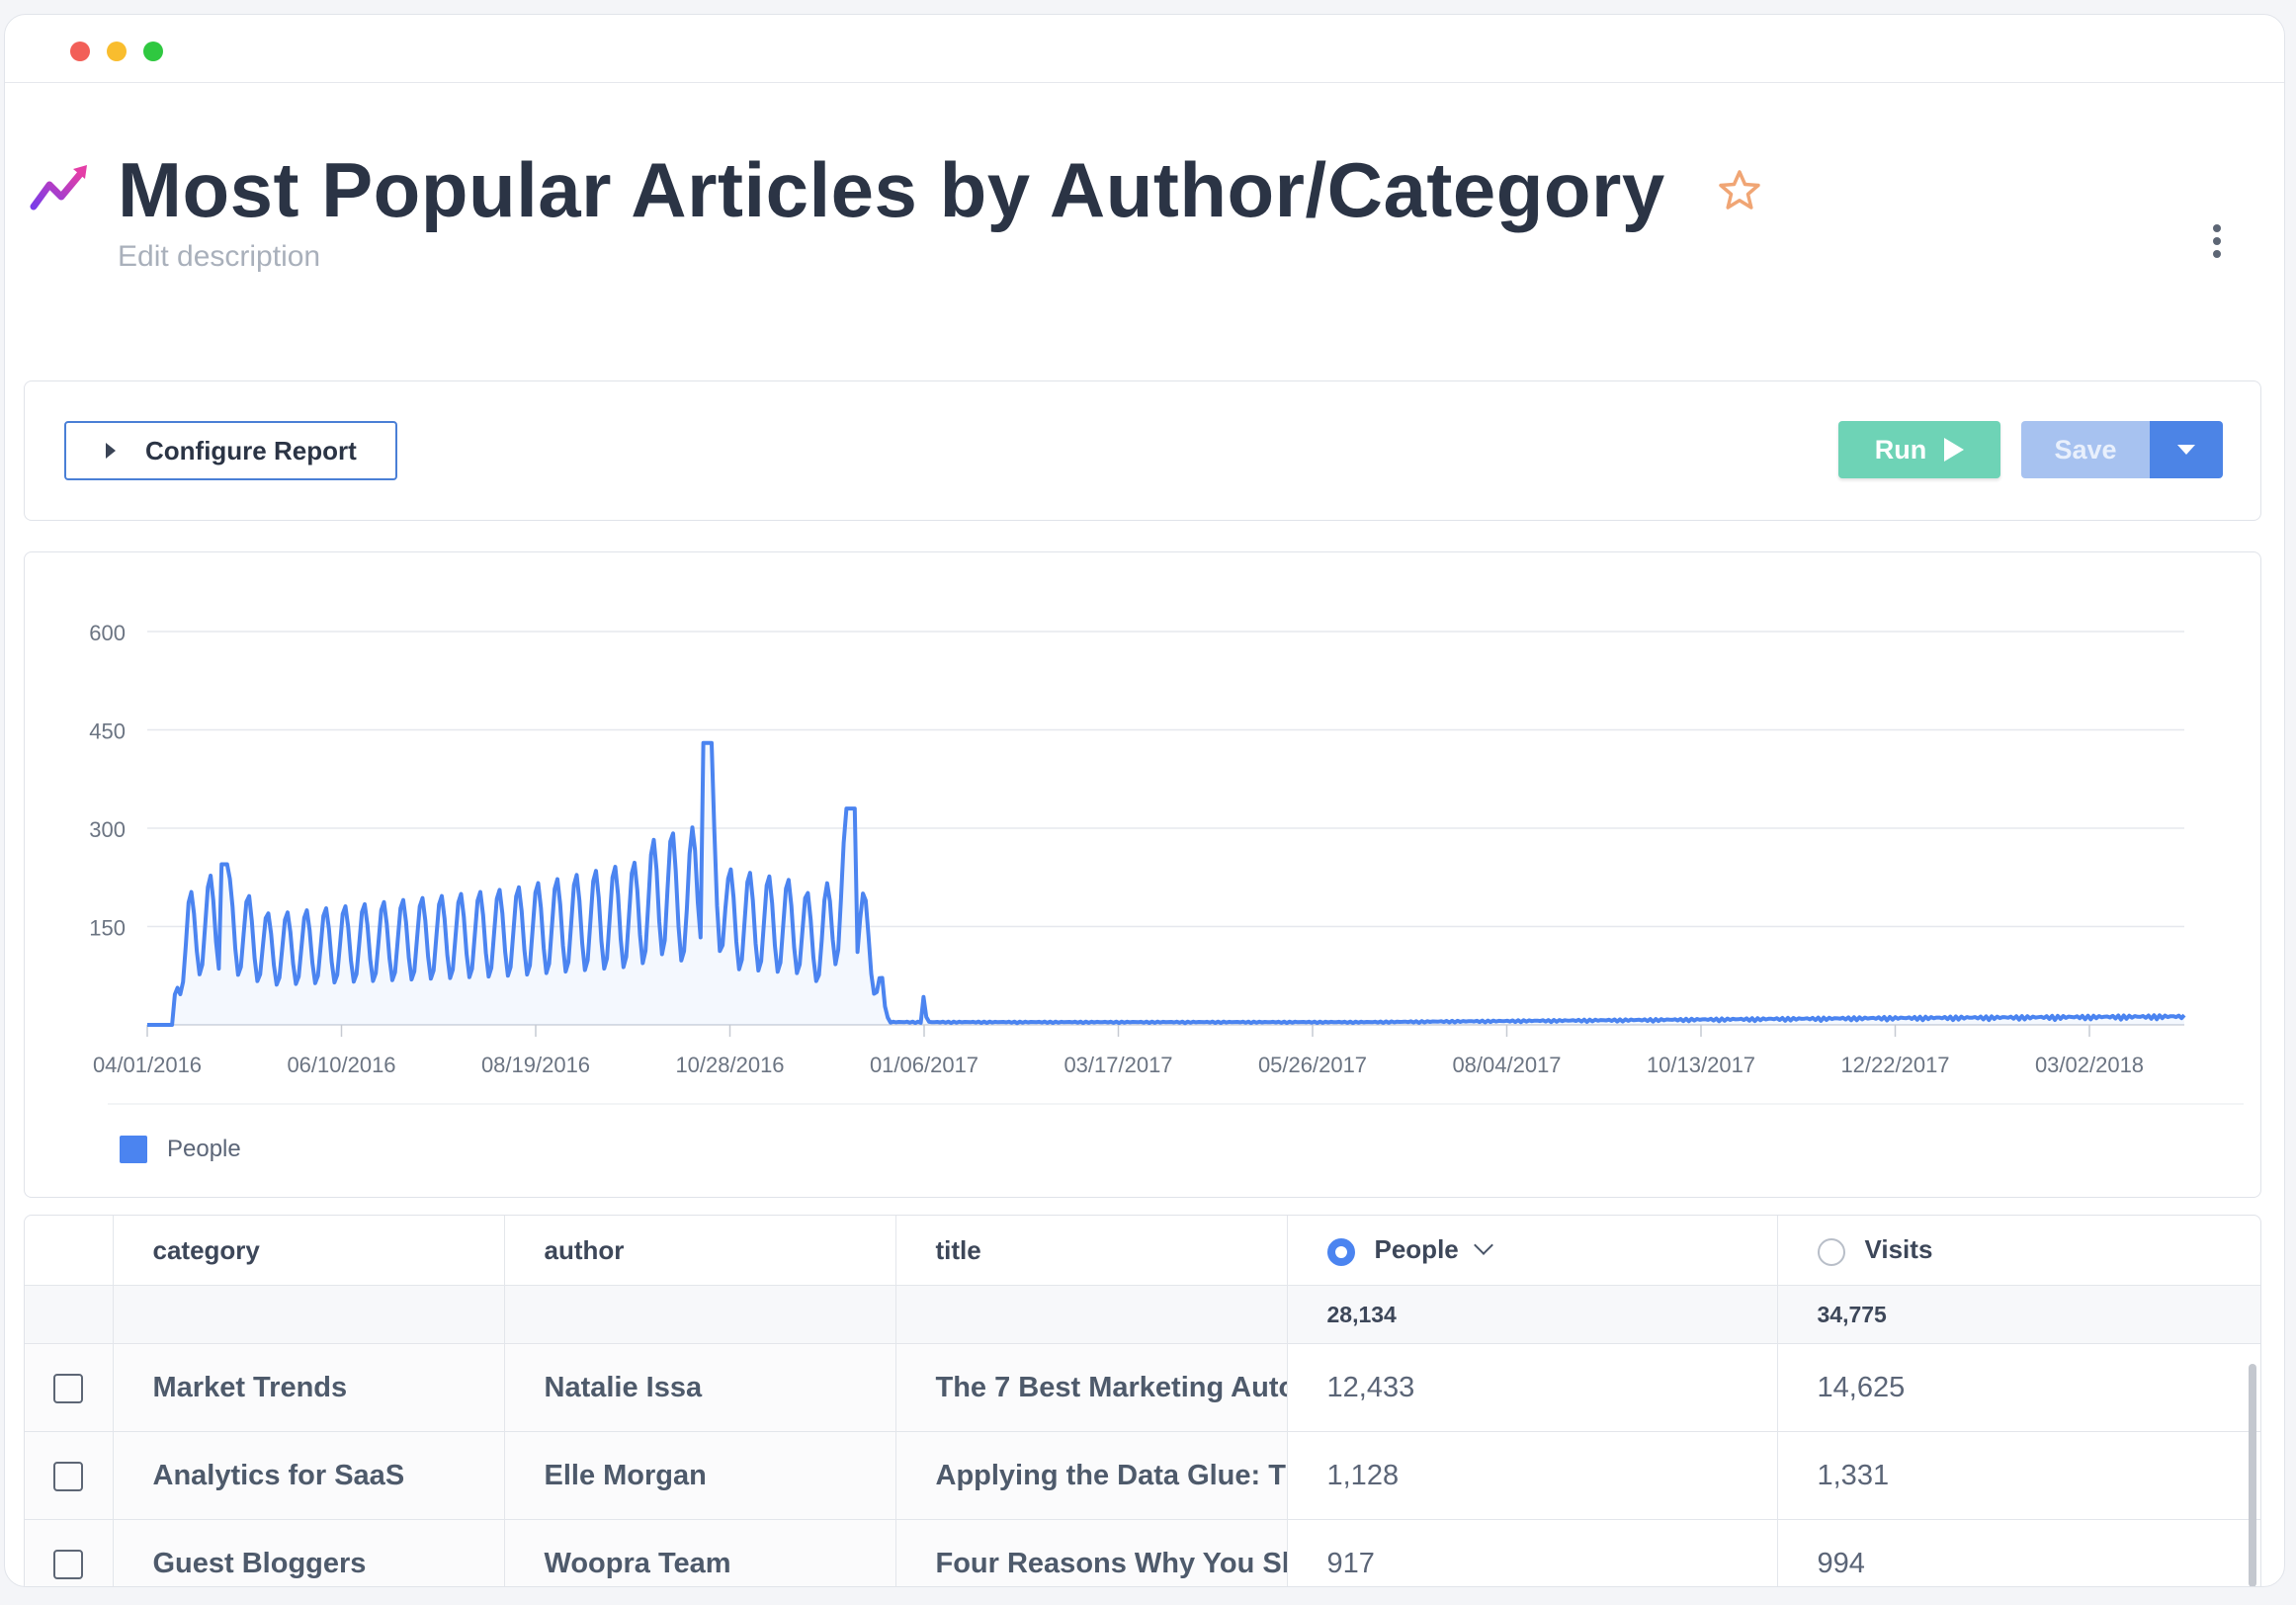 The height and width of the screenshot is (1605, 2296). Describe the element at coordinates (107, 633) in the screenshot. I see `y-tick-label: 600` at that location.